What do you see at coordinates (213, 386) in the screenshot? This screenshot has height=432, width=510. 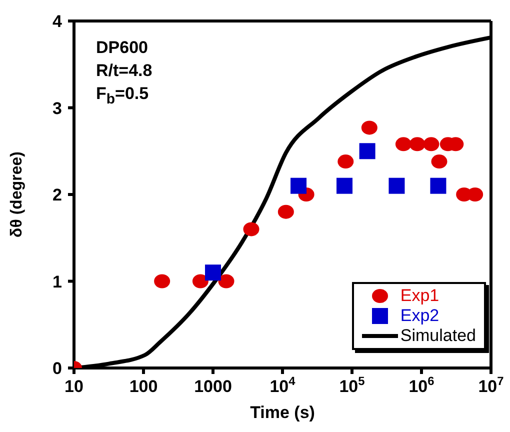 I see `x-tick-label: 1000` at bounding box center [213, 386].